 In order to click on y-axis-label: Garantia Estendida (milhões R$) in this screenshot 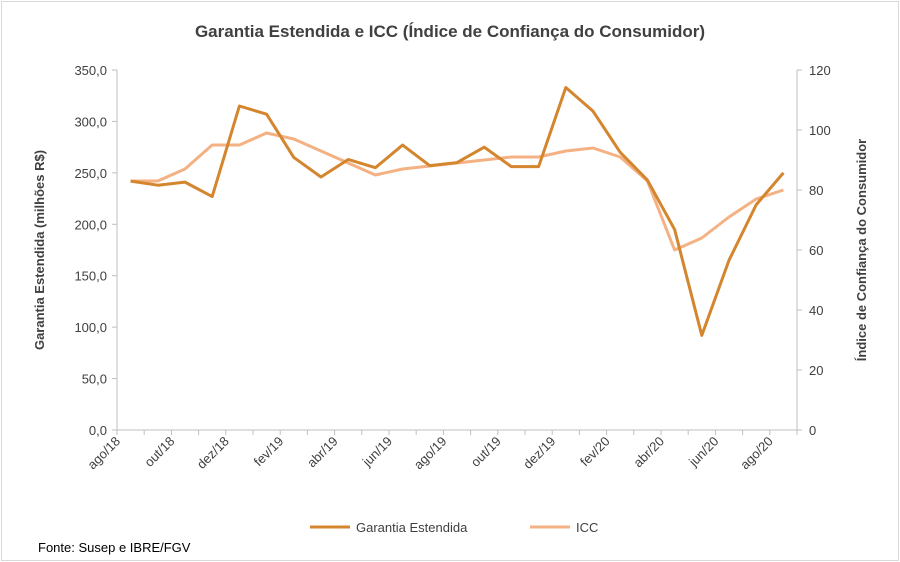, I will do `click(39, 250)`.